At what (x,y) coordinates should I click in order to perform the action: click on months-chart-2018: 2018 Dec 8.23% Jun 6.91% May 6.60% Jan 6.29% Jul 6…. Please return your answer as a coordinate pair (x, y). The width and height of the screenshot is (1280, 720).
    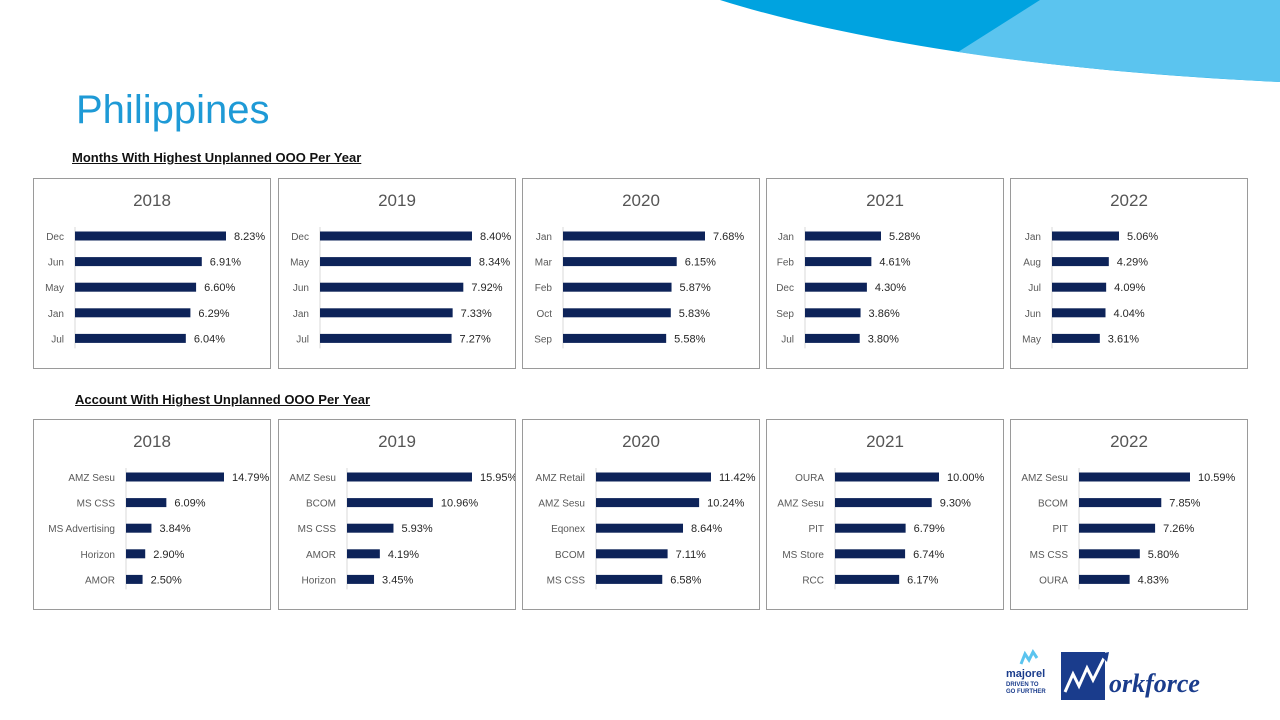
    Looking at the image, I should click on (152, 273).